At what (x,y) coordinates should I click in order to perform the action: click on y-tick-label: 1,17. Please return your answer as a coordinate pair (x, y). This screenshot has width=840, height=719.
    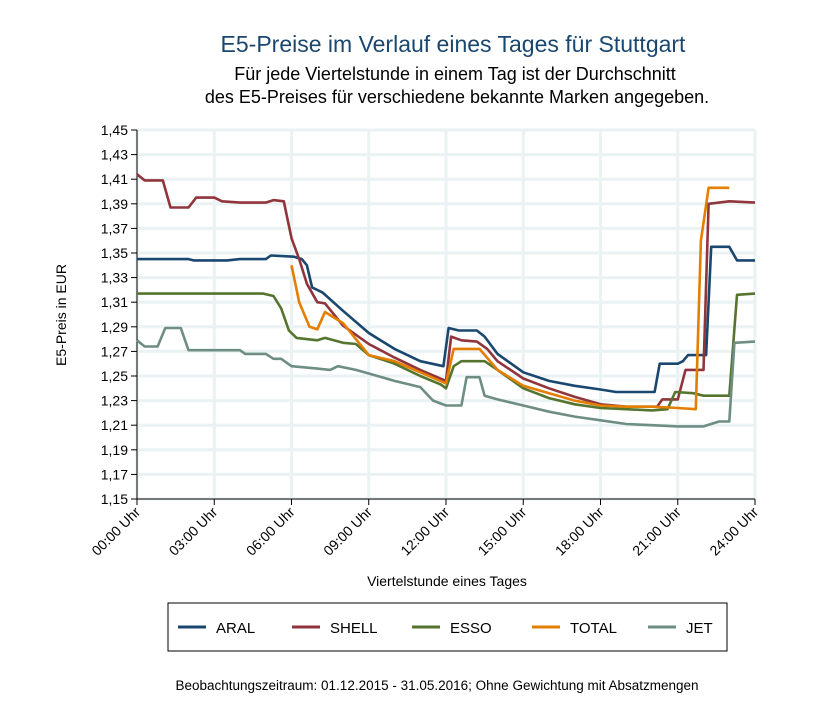
    Looking at the image, I should click on (114, 474).